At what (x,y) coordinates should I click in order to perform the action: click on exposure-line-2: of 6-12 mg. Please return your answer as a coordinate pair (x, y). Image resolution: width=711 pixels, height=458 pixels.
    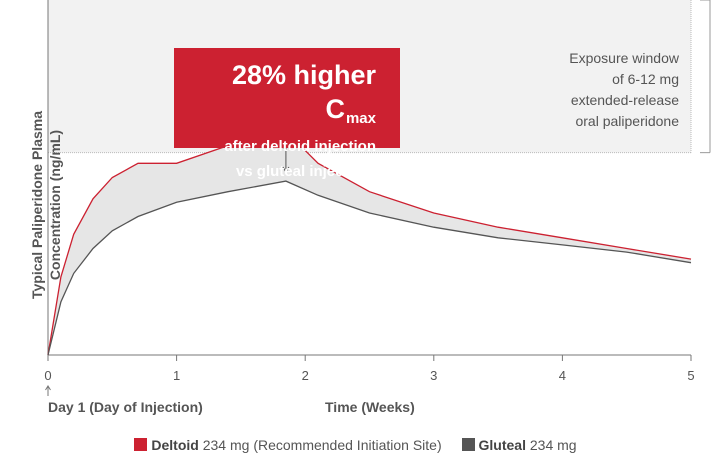
    Looking at the image, I should click on (645, 79).